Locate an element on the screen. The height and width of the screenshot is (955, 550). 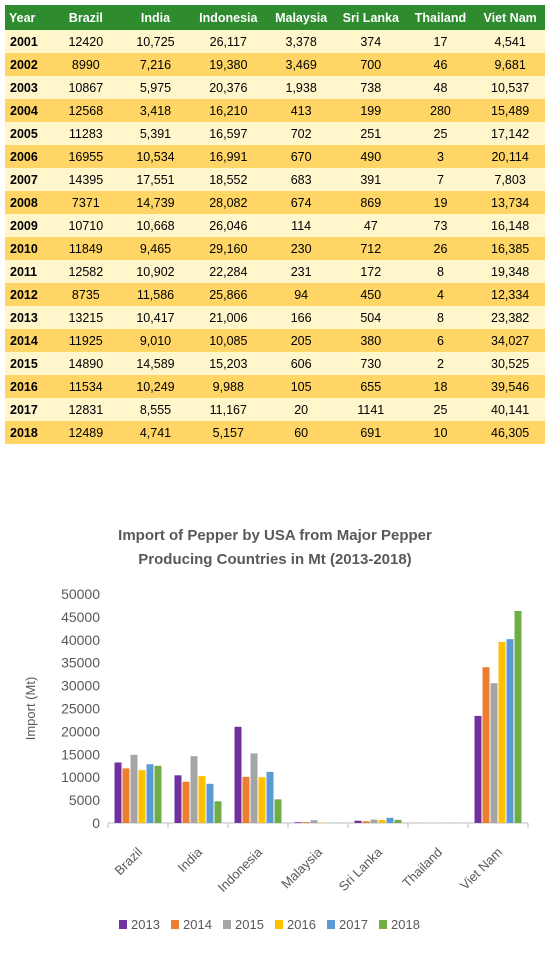
table-cell: 2007 is located at coordinates (28, 179).